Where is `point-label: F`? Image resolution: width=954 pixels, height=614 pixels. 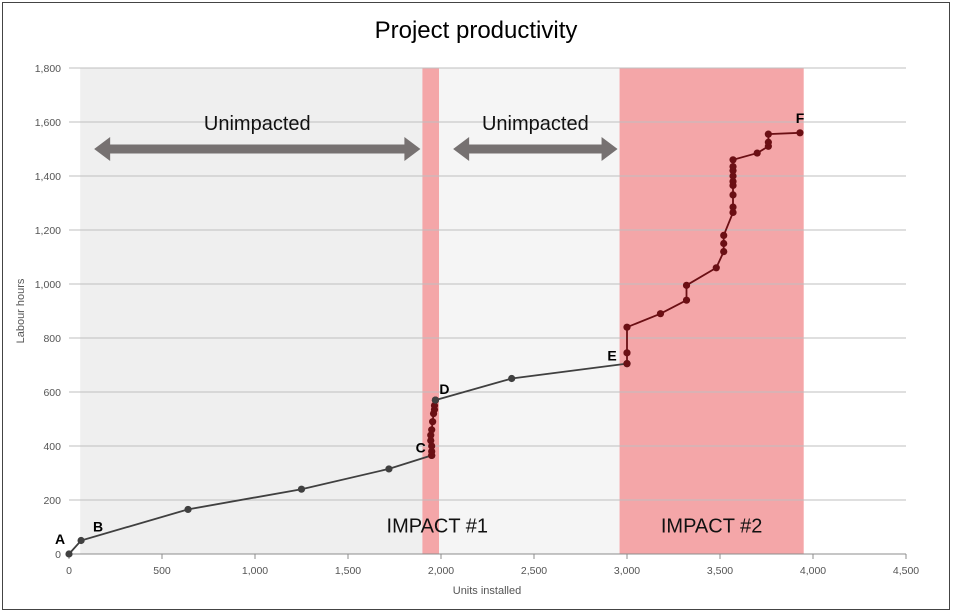
point-label: F is located at coordinates (800, 118).